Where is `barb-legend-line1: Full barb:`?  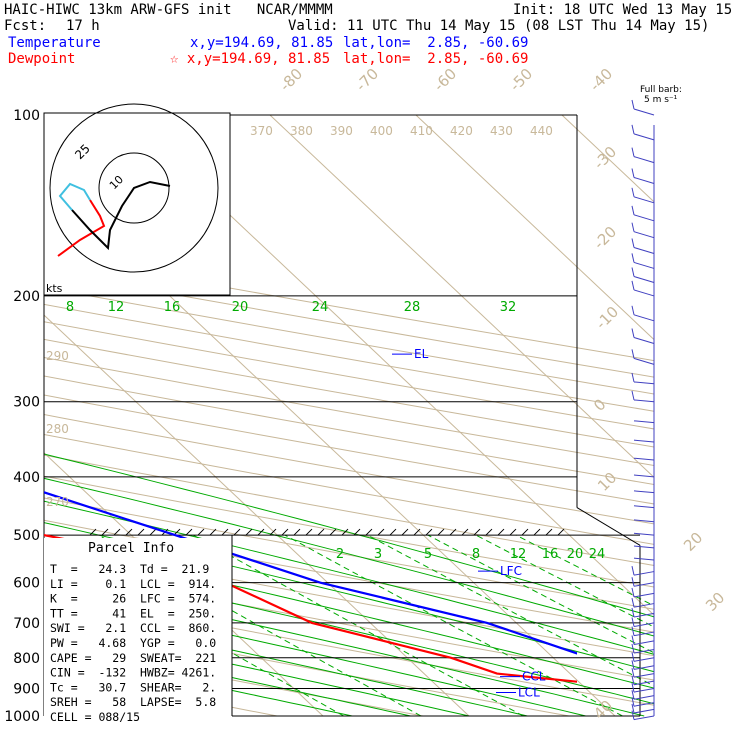 barb-legend-line1: Full barb: is located at coordinates (661, 90).